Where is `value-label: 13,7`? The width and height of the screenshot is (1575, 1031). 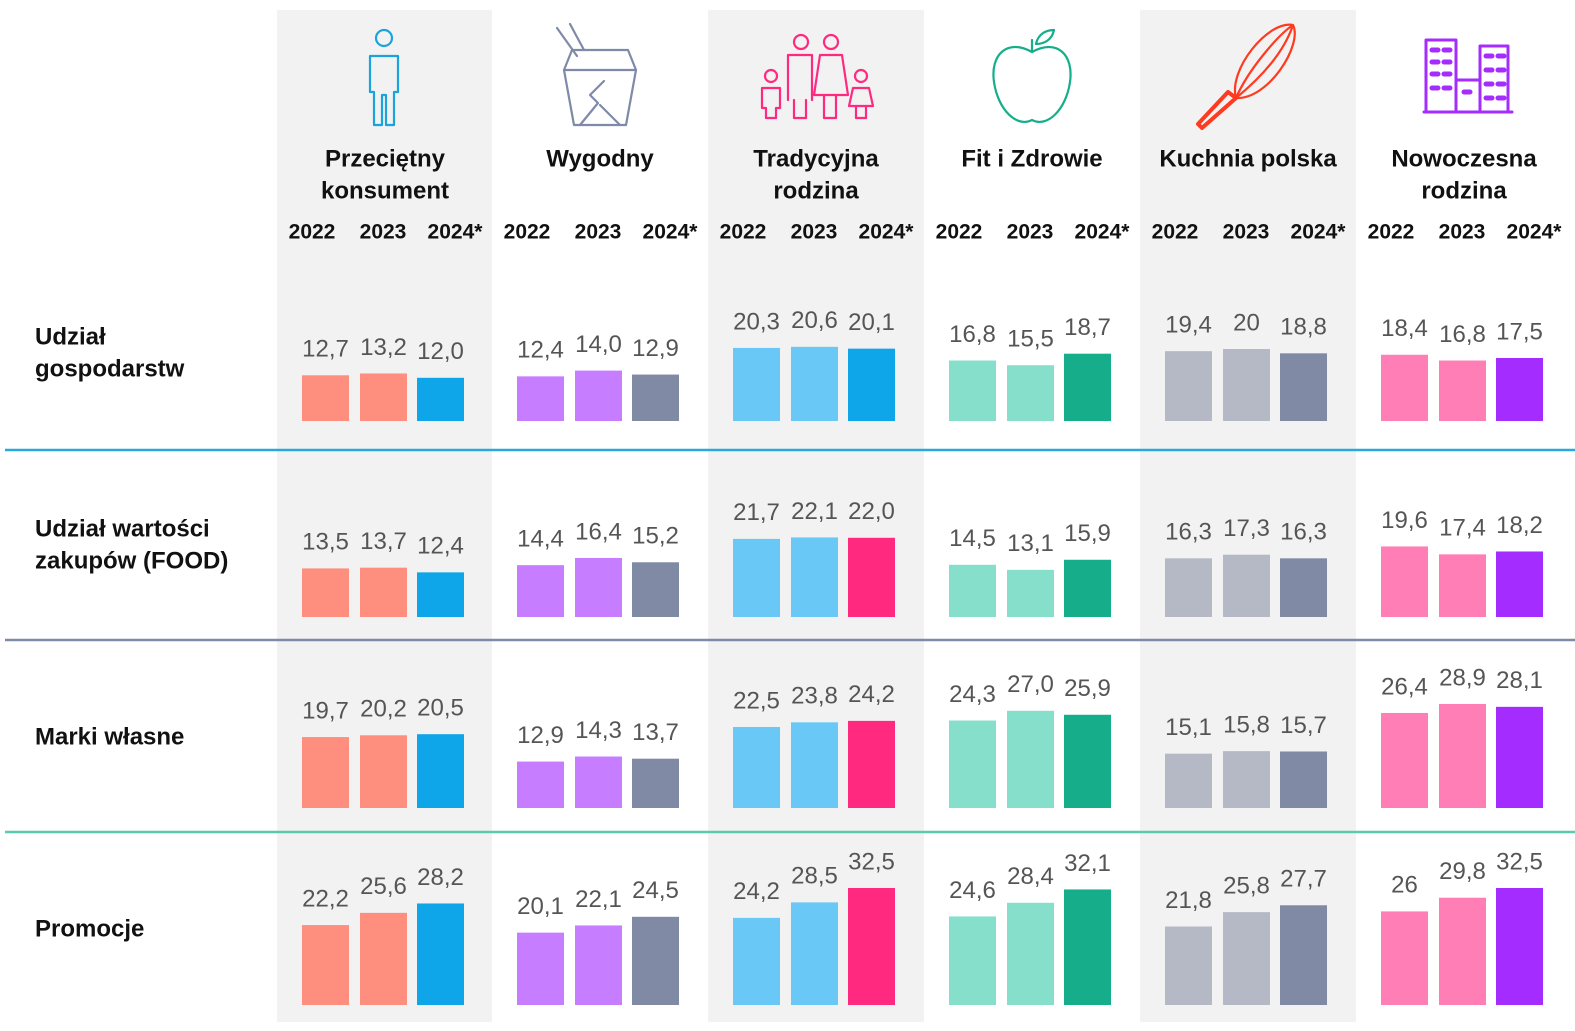
value-label: 13,7 is located at coordinates (383, 541).